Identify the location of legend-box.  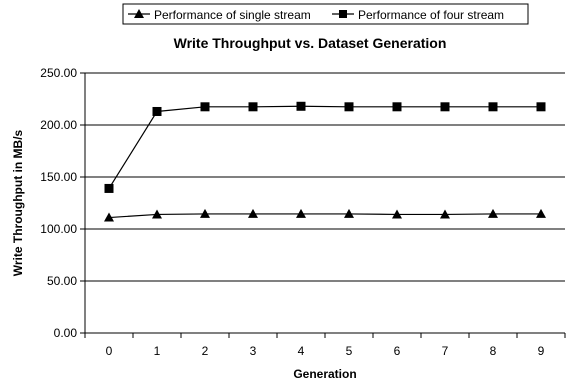
(325, 14).